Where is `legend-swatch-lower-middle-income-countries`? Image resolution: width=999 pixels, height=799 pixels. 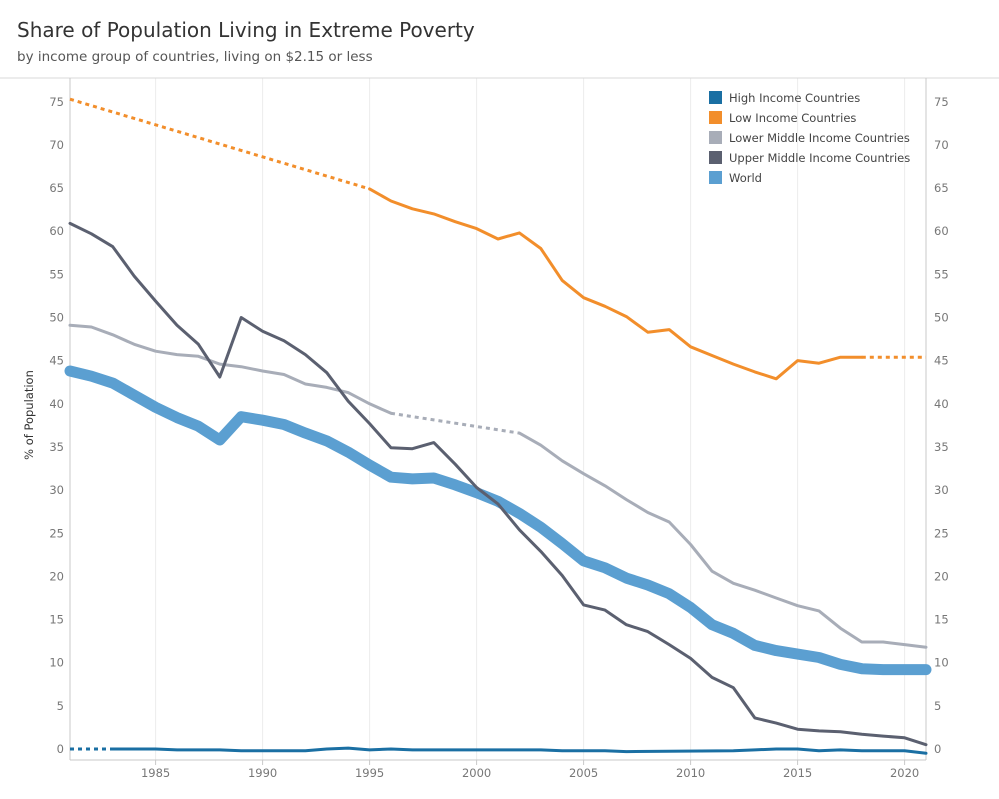 legend-swatch-lower-middle-income-countries is located at coordinates (715, 137).